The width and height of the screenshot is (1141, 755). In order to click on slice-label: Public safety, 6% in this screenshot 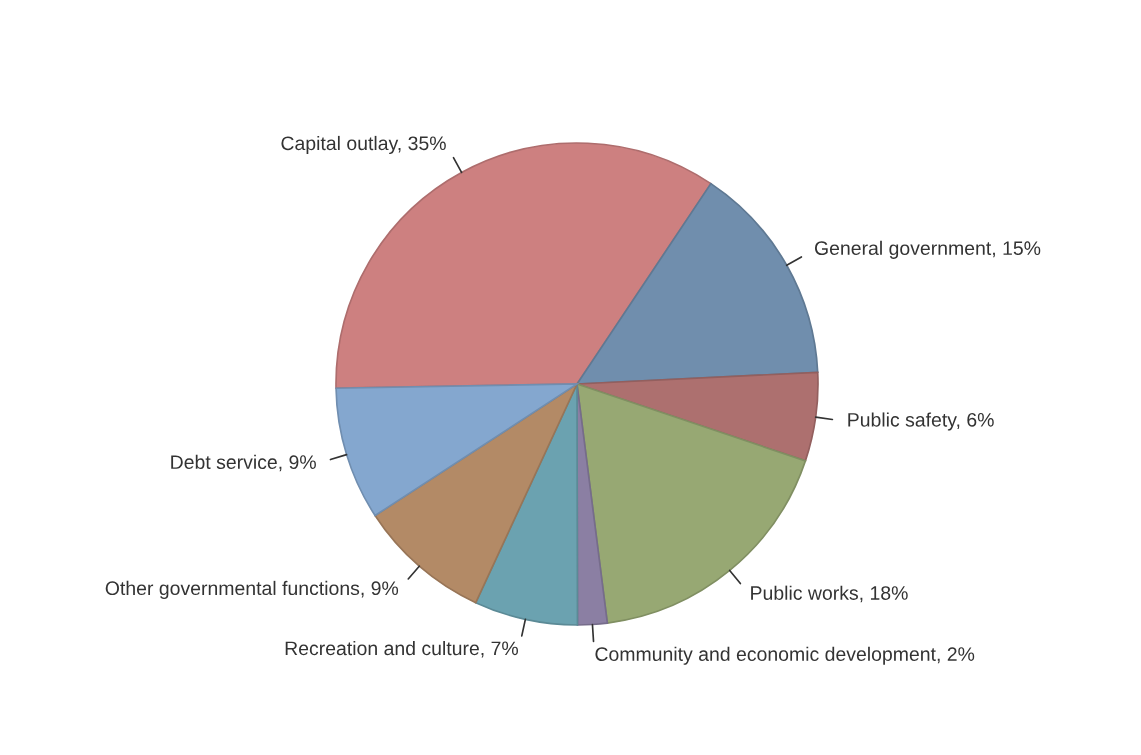, I will do `click(921, 421)`.